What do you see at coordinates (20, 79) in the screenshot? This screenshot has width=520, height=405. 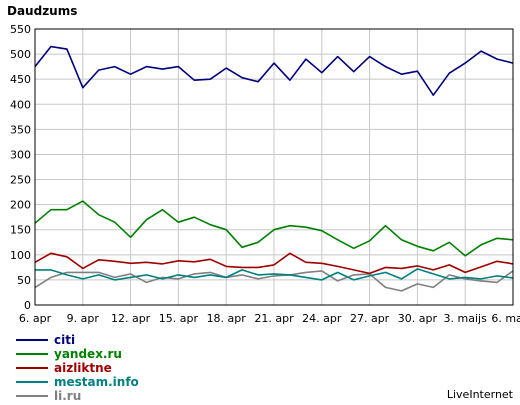 I see `y-tick-label: 450` at bounding box center [20, 79].